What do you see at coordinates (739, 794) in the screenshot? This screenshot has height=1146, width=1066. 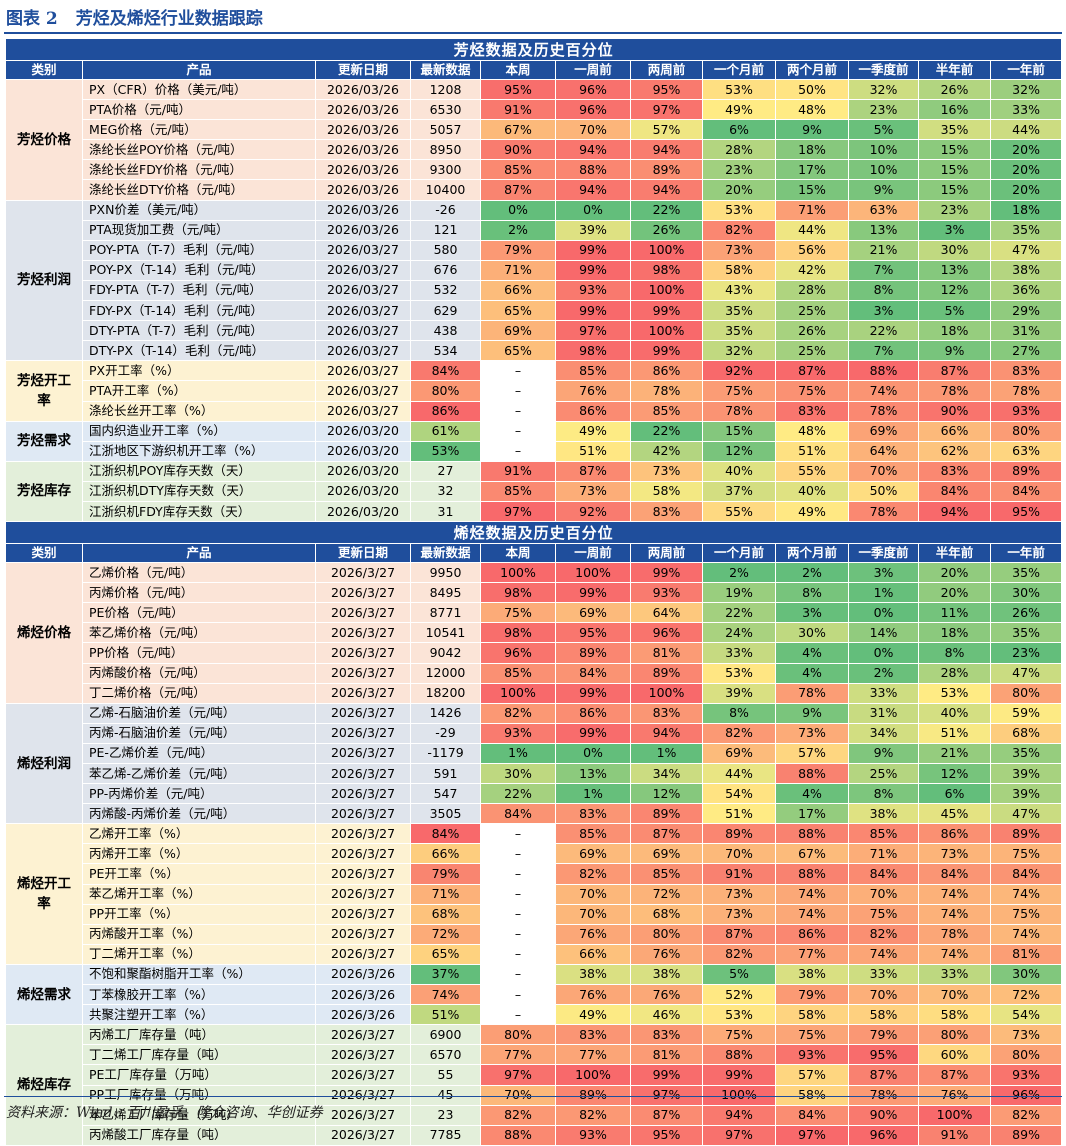 I see `value-cell: 54%` at bounding box center [739, 794].